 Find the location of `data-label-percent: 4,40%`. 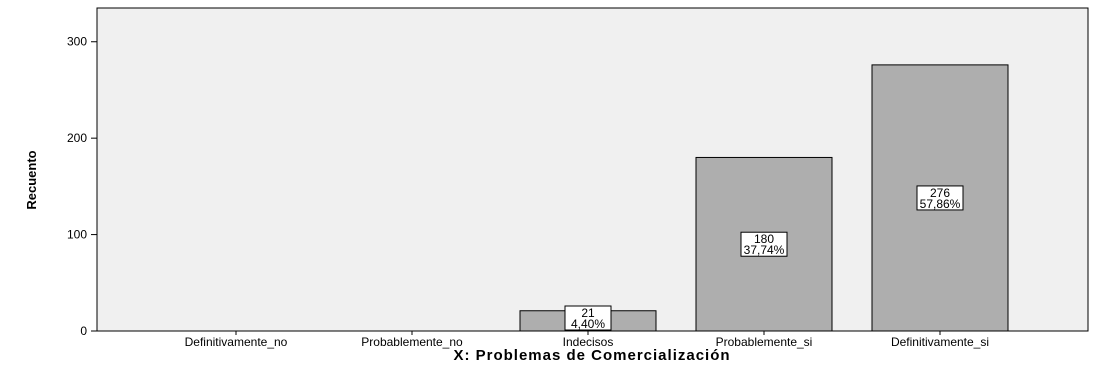

data-label-percent: 4,40% is located at coordinates (588, 324).